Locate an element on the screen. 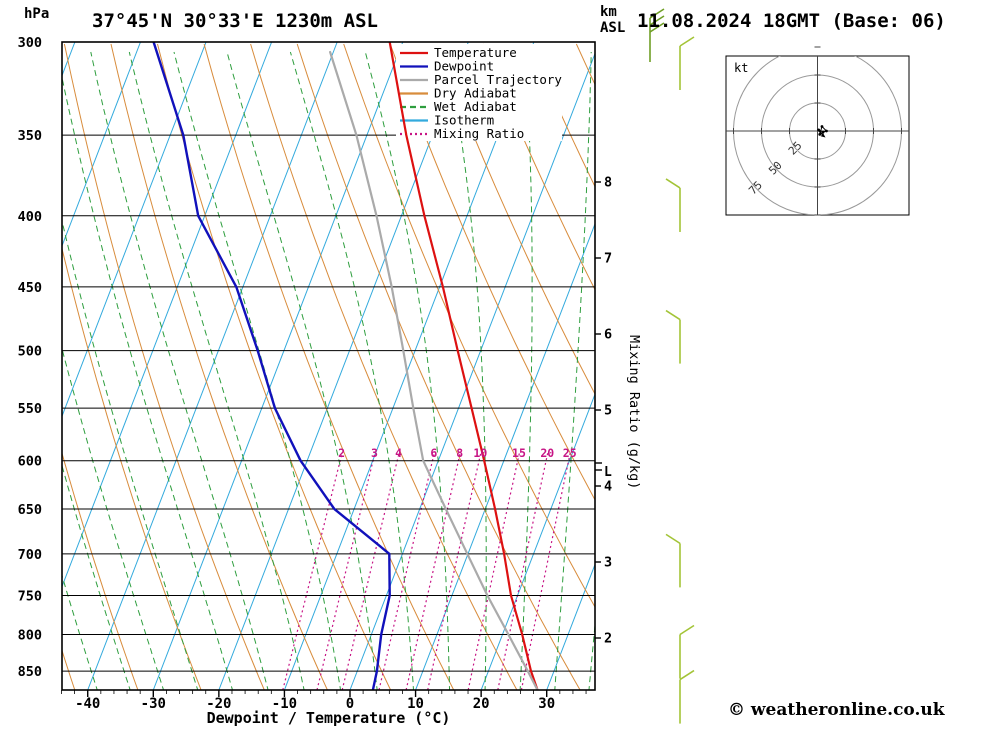  legend-label: Isotherm is located at coordinates (464, 120).